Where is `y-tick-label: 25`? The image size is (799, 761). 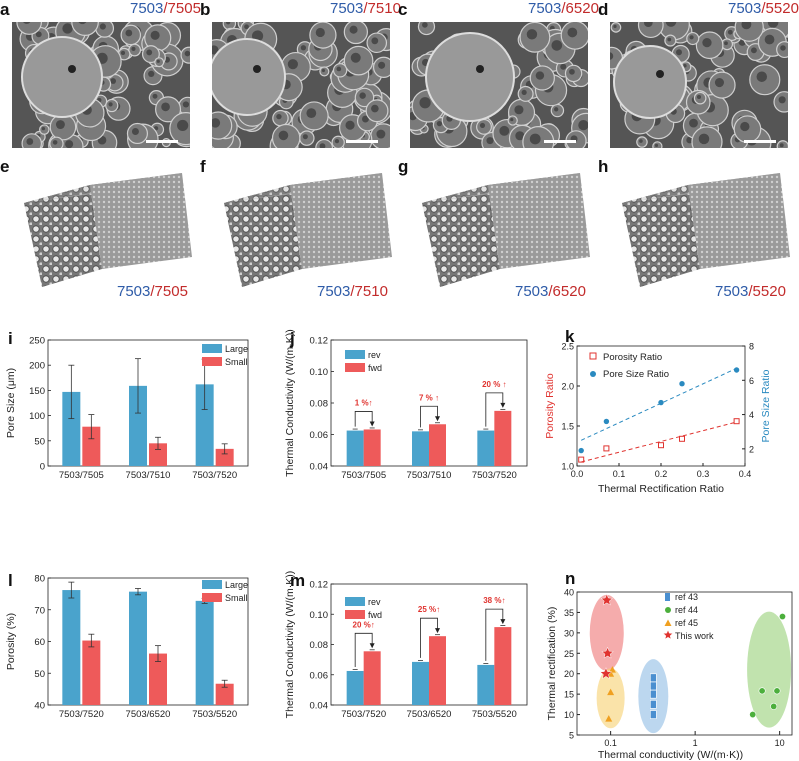
y-tick-label: 25 is located at coordinates (569, 654).